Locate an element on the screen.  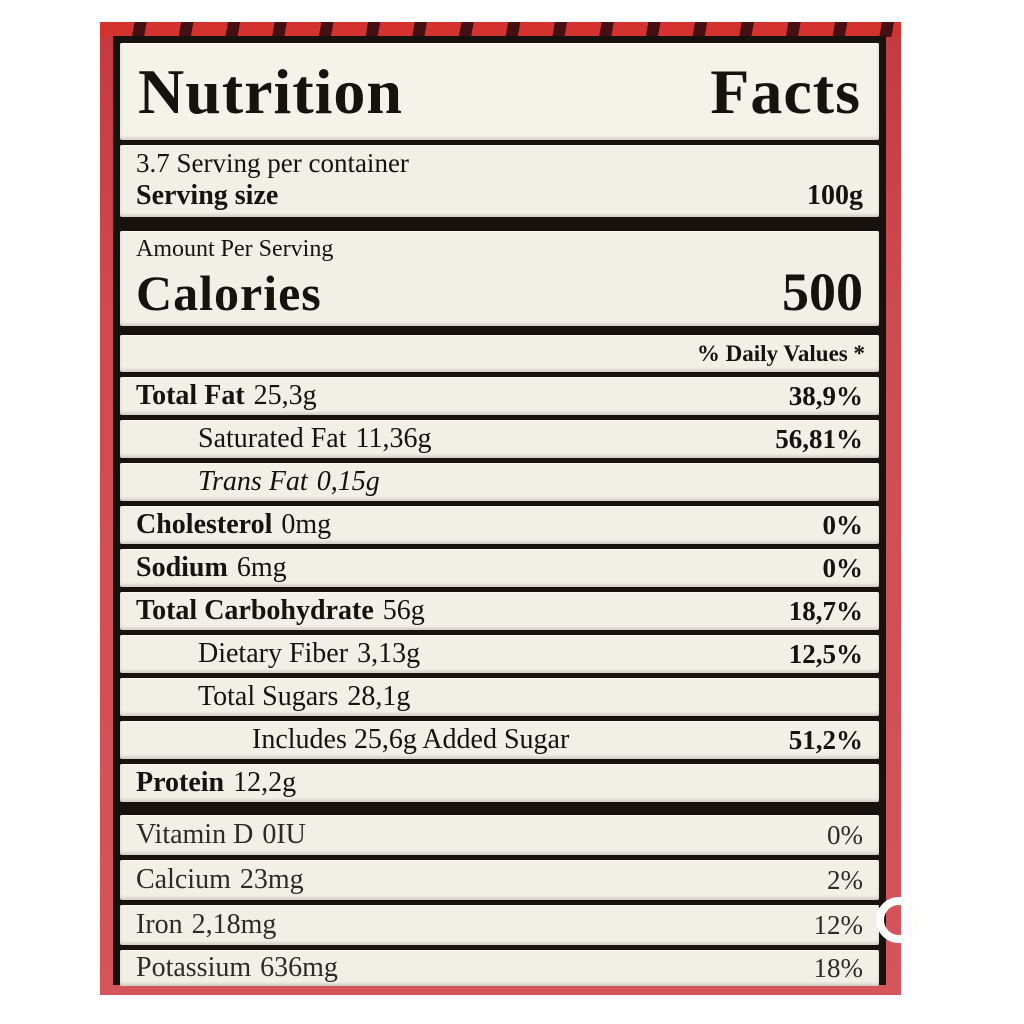
nutrient-daily-value: 18,7% is located at coordinates (825, 610).